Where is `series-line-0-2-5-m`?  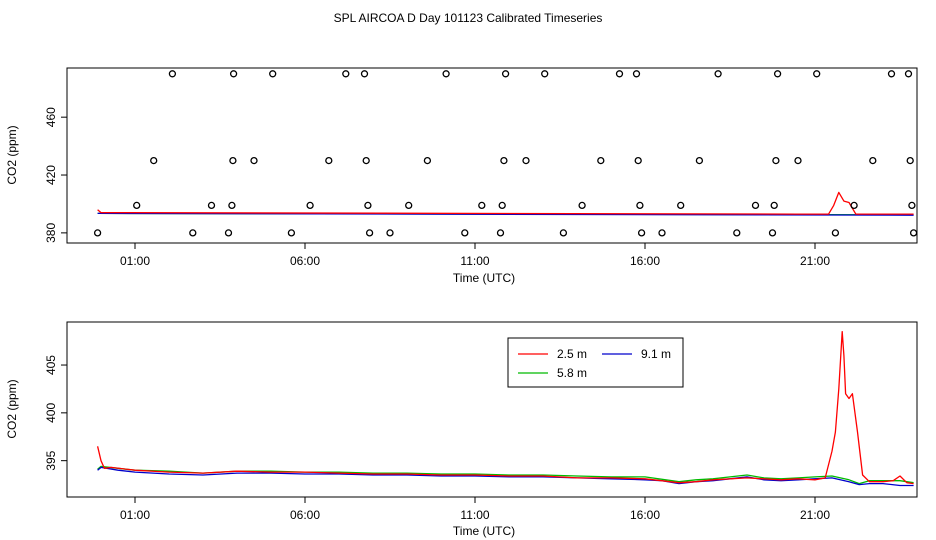 series-line-0-2-5-m is located at coordinates (505, 203).